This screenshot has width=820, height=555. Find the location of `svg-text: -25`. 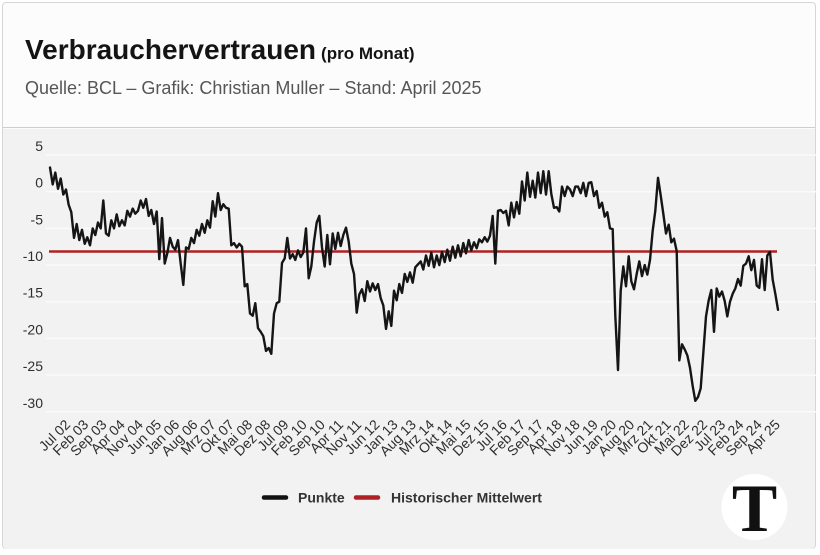

svg-text: -25 is located at coordinates (33, 366).